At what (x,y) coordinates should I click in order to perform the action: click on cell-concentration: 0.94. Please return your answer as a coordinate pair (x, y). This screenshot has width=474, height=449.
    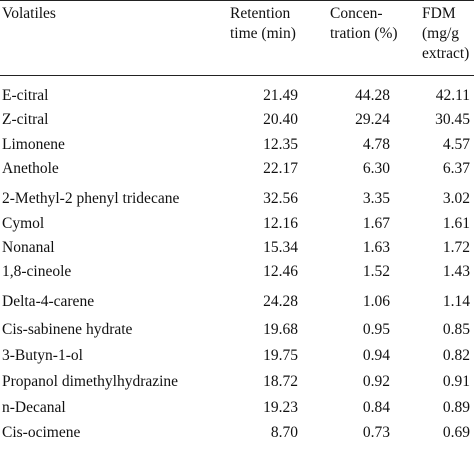
    Looking at the image, I should click on (376, 355).